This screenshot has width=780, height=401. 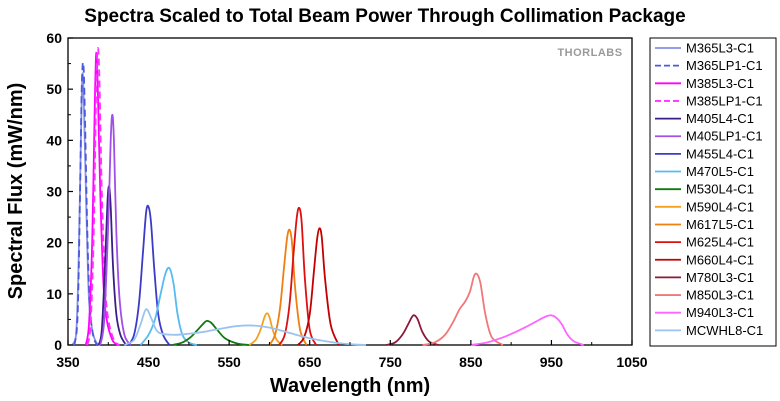 I want to click on legend-label-mcwhl8-c1: MCWHL8-C1, so click(x=724, y=330).